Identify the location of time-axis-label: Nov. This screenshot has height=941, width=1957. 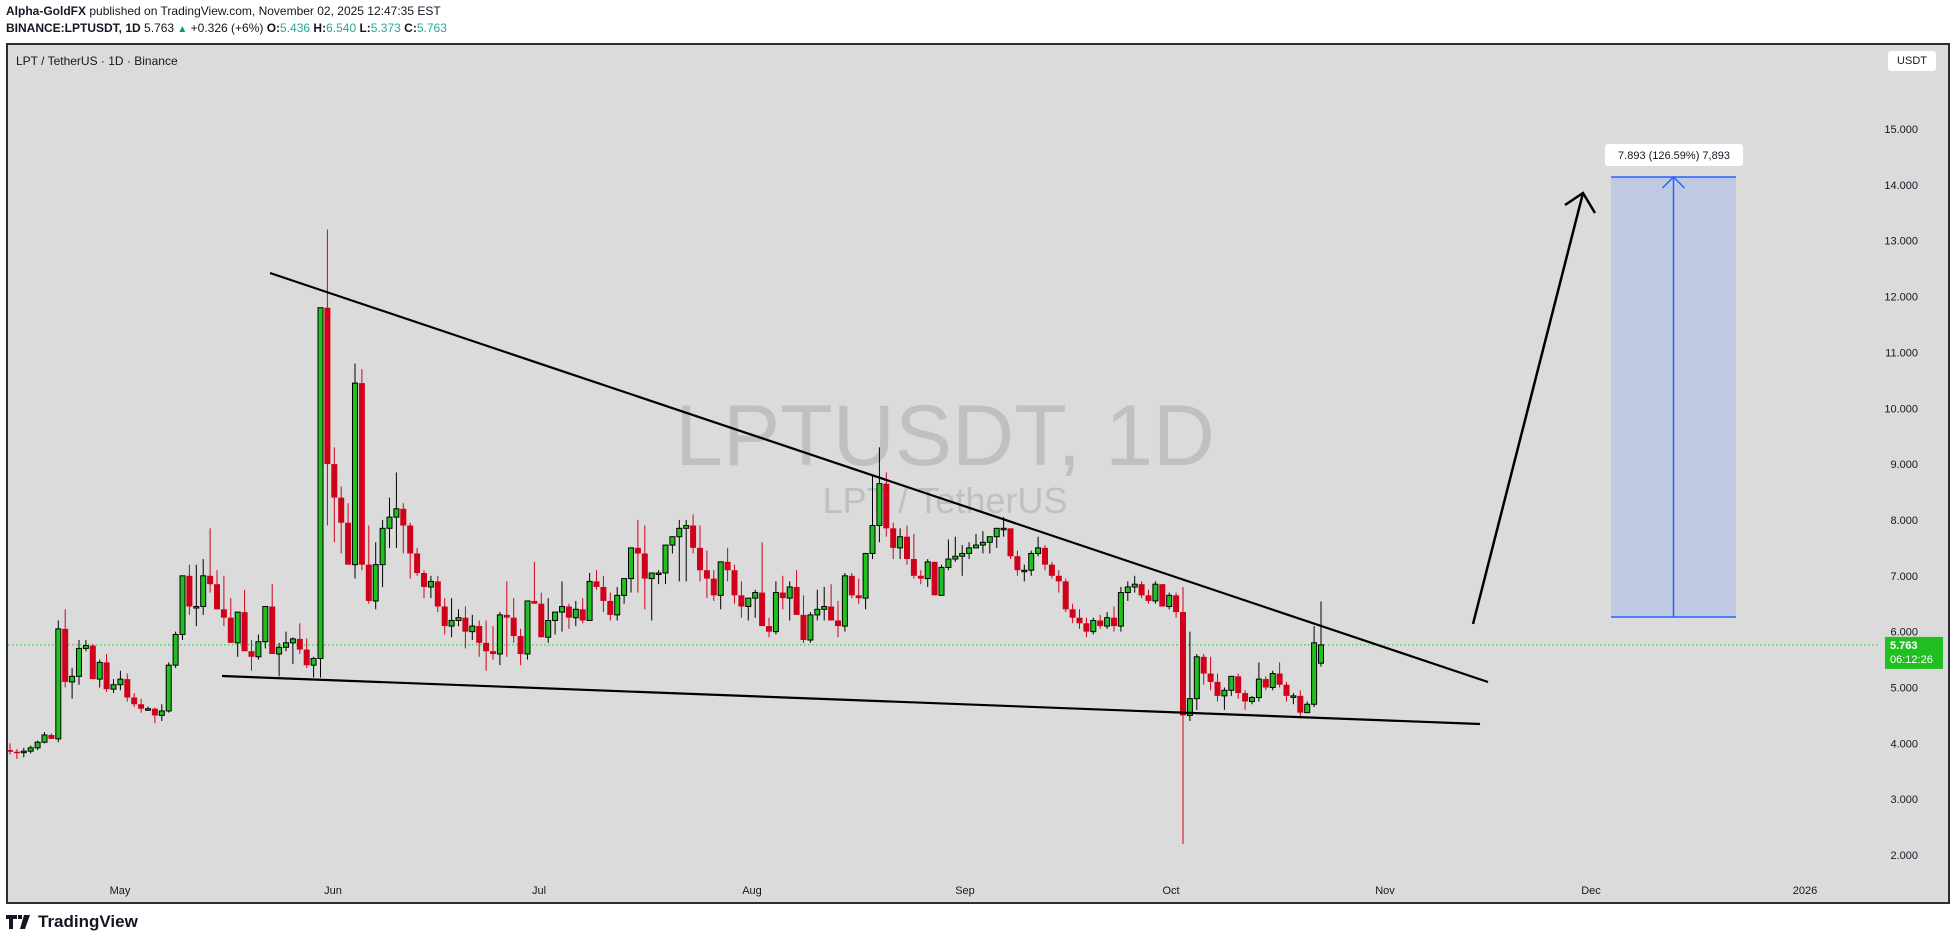
(1385, 891).